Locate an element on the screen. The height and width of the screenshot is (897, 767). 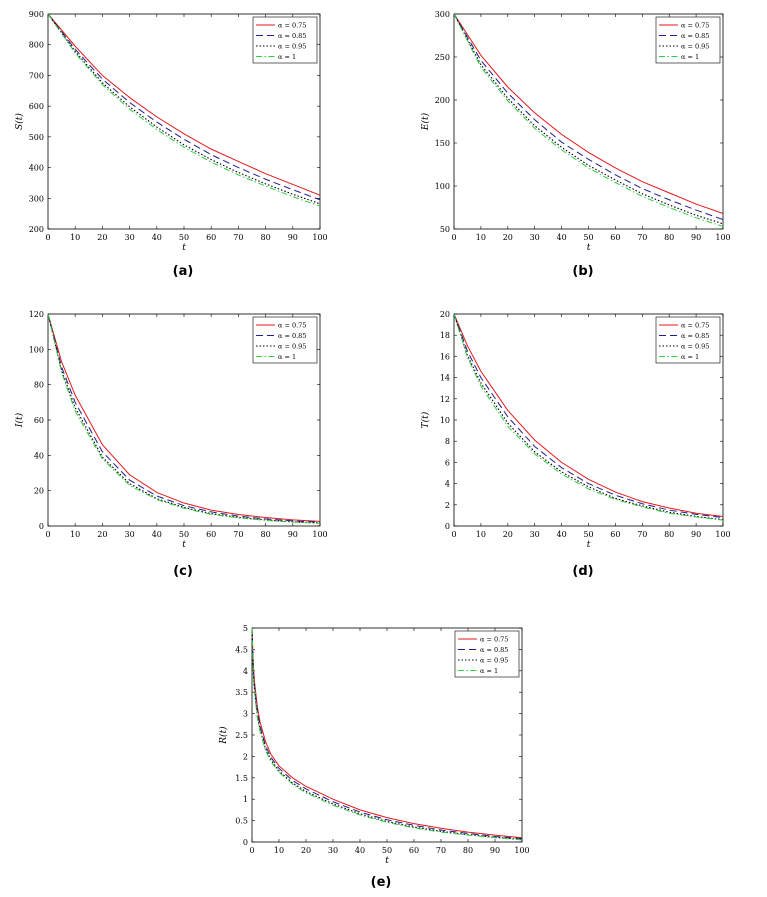
chart-caption-c: (c) is located at coordinates (183, 571).